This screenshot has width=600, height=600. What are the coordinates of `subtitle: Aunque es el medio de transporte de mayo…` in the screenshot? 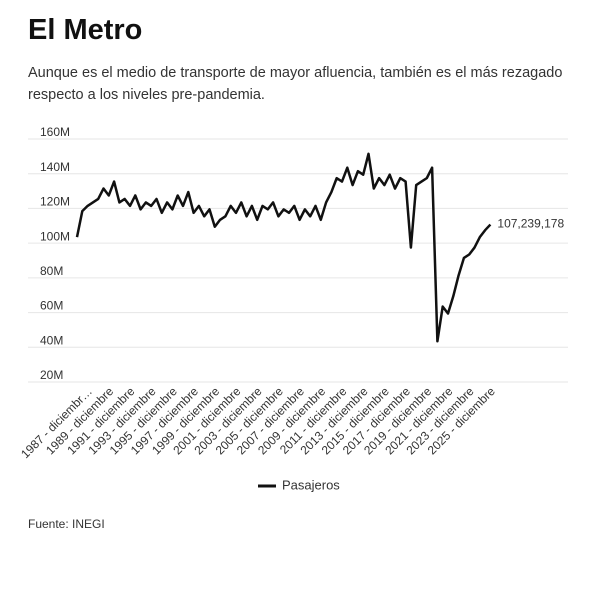 It's located at (295, 84).